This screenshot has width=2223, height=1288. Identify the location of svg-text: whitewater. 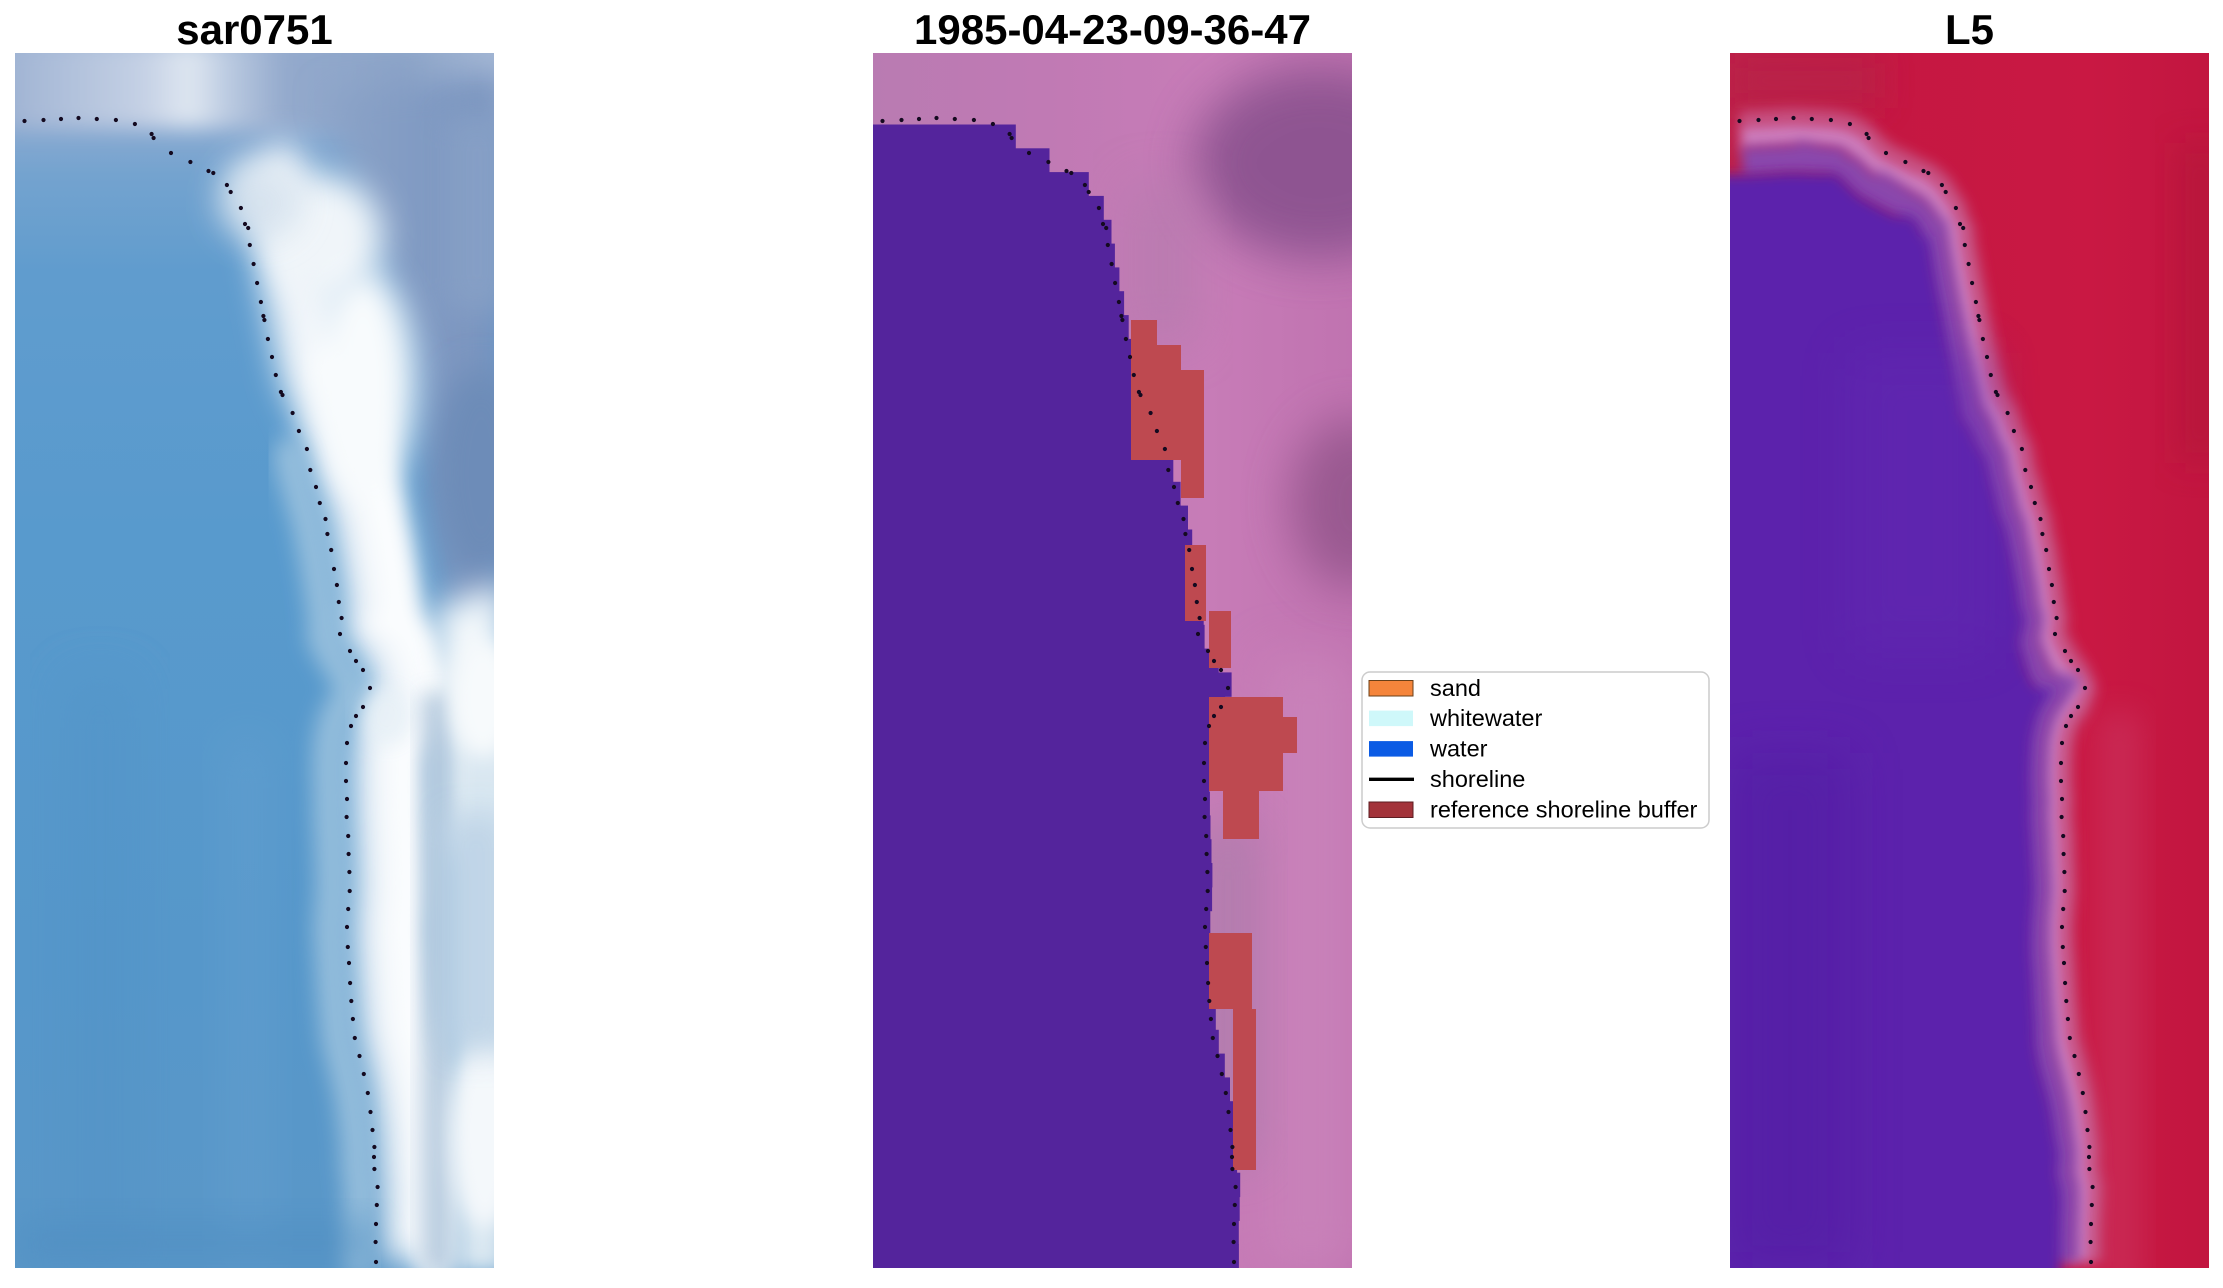
(1485, 718).